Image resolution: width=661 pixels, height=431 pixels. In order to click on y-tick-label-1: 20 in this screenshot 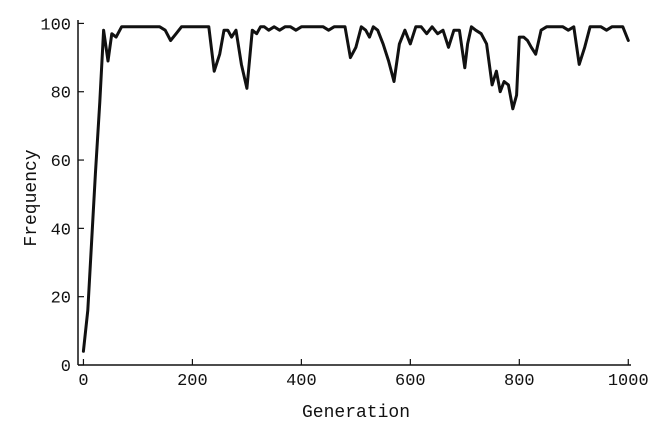, I will do `click(61, 299)`.